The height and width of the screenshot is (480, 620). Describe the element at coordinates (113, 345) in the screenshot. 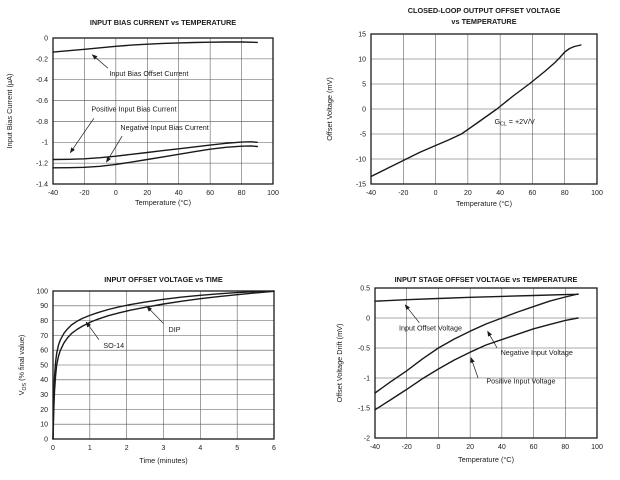

I see `series-label: SO-14` at that location.